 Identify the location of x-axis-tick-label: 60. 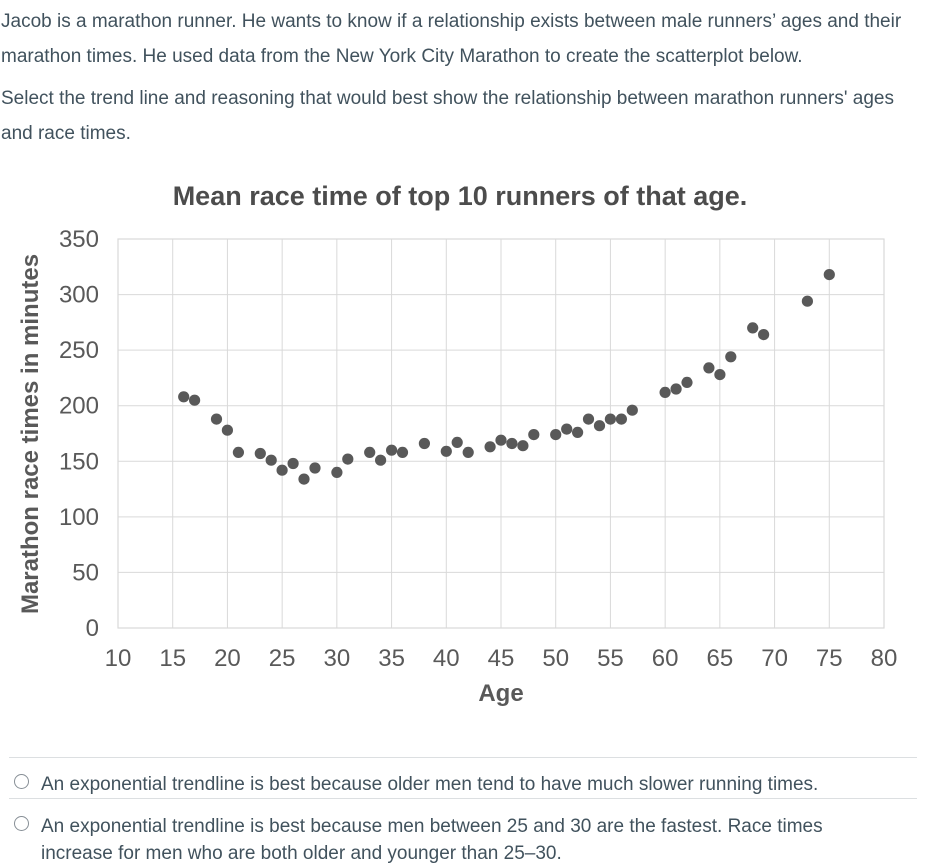
(665, 658).